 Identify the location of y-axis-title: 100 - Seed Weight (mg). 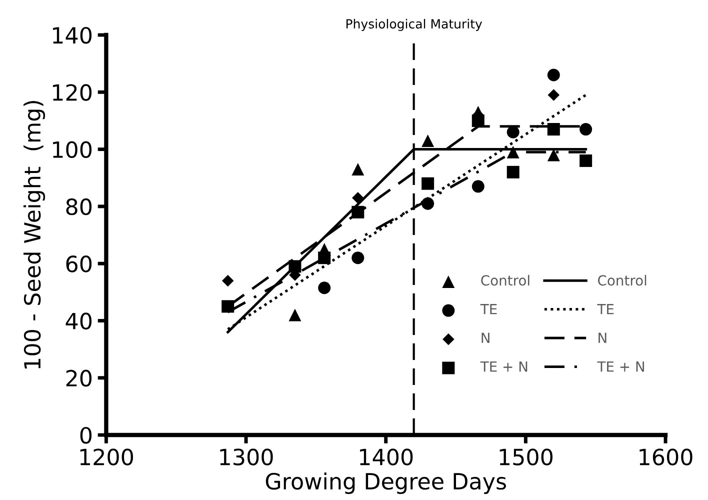
(35, 234).